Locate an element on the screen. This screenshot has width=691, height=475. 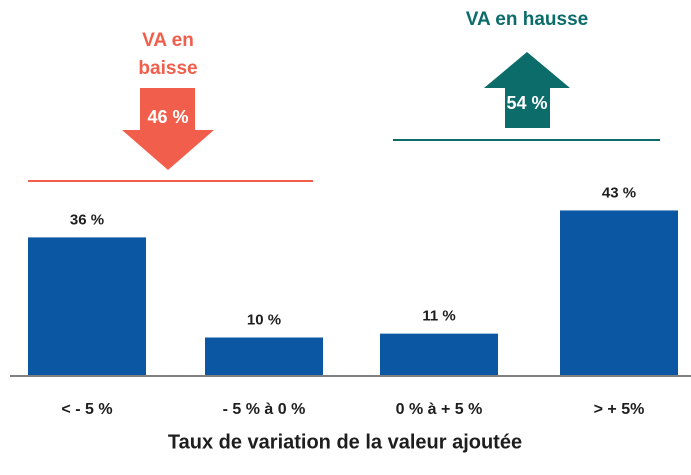
annotation-title: VA en hausse is located at coordinates (527, 19).